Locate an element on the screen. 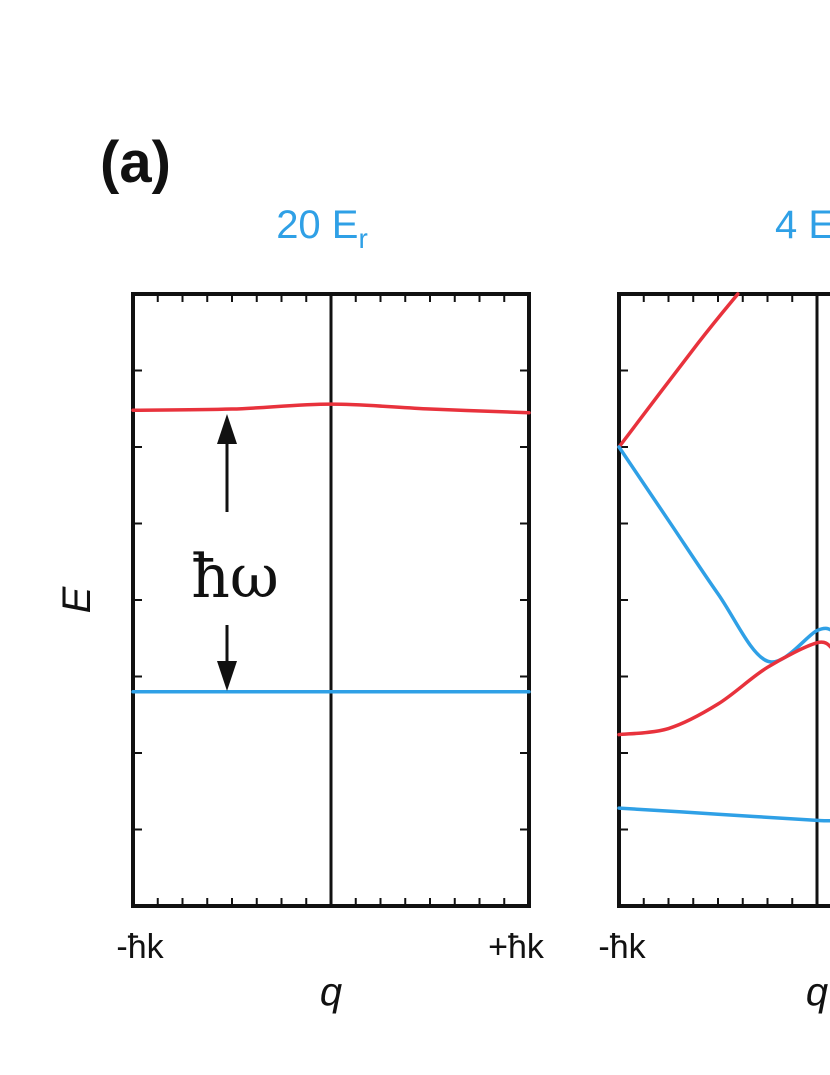 Image resolution: width=830 pixels, height=1075 pixels. panel-label: (a) is located at coordinates (135, 162).